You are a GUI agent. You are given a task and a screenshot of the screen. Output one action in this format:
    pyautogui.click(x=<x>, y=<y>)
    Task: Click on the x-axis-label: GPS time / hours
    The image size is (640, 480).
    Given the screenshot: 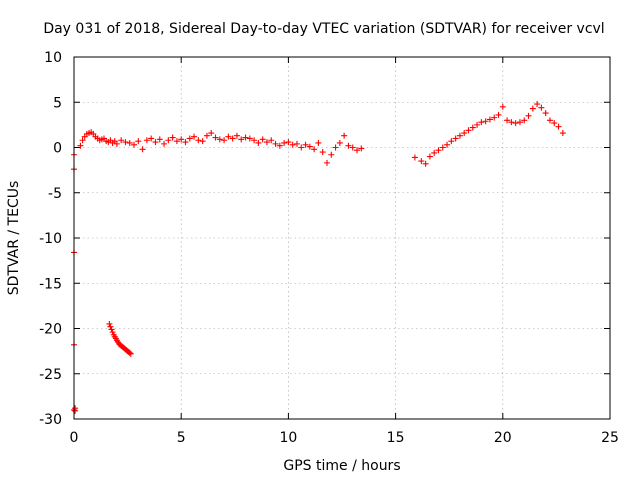 What is the action you would take?
    pyautogui.click(x=341, y=466)
    